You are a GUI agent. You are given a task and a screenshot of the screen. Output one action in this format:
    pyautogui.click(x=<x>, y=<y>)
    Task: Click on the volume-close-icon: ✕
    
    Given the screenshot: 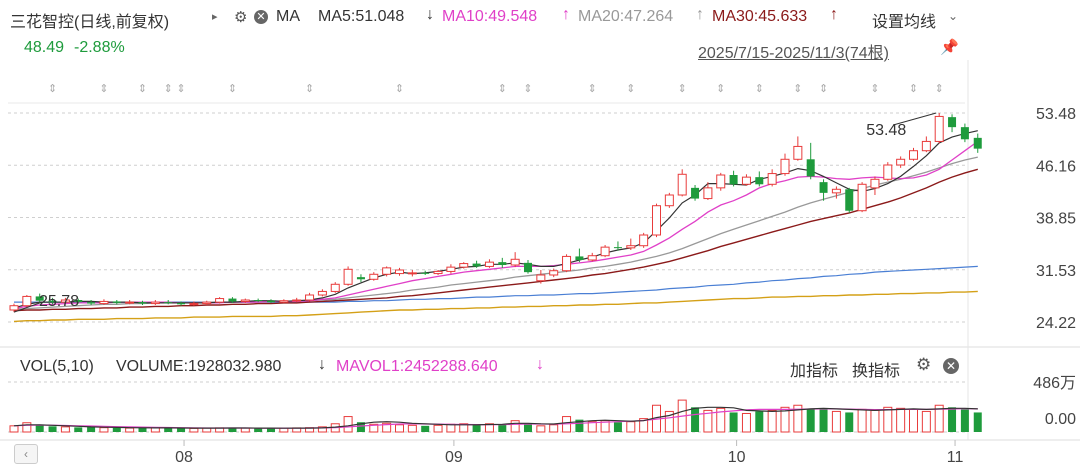 What is the action you would take?
    pyautogui.click(x=951, y=366)
    